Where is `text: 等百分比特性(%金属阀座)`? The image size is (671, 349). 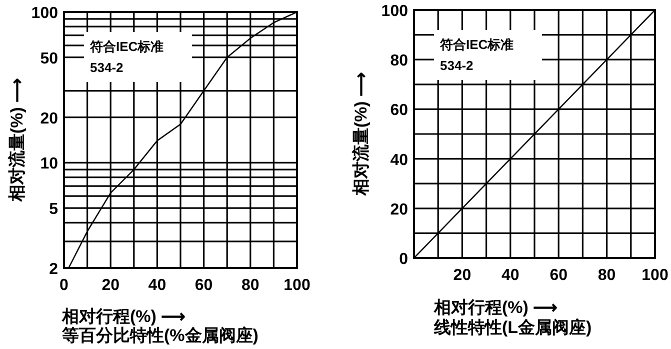
text: 等百分比特性(%金属阀座) is located at coordinates (159, 335).